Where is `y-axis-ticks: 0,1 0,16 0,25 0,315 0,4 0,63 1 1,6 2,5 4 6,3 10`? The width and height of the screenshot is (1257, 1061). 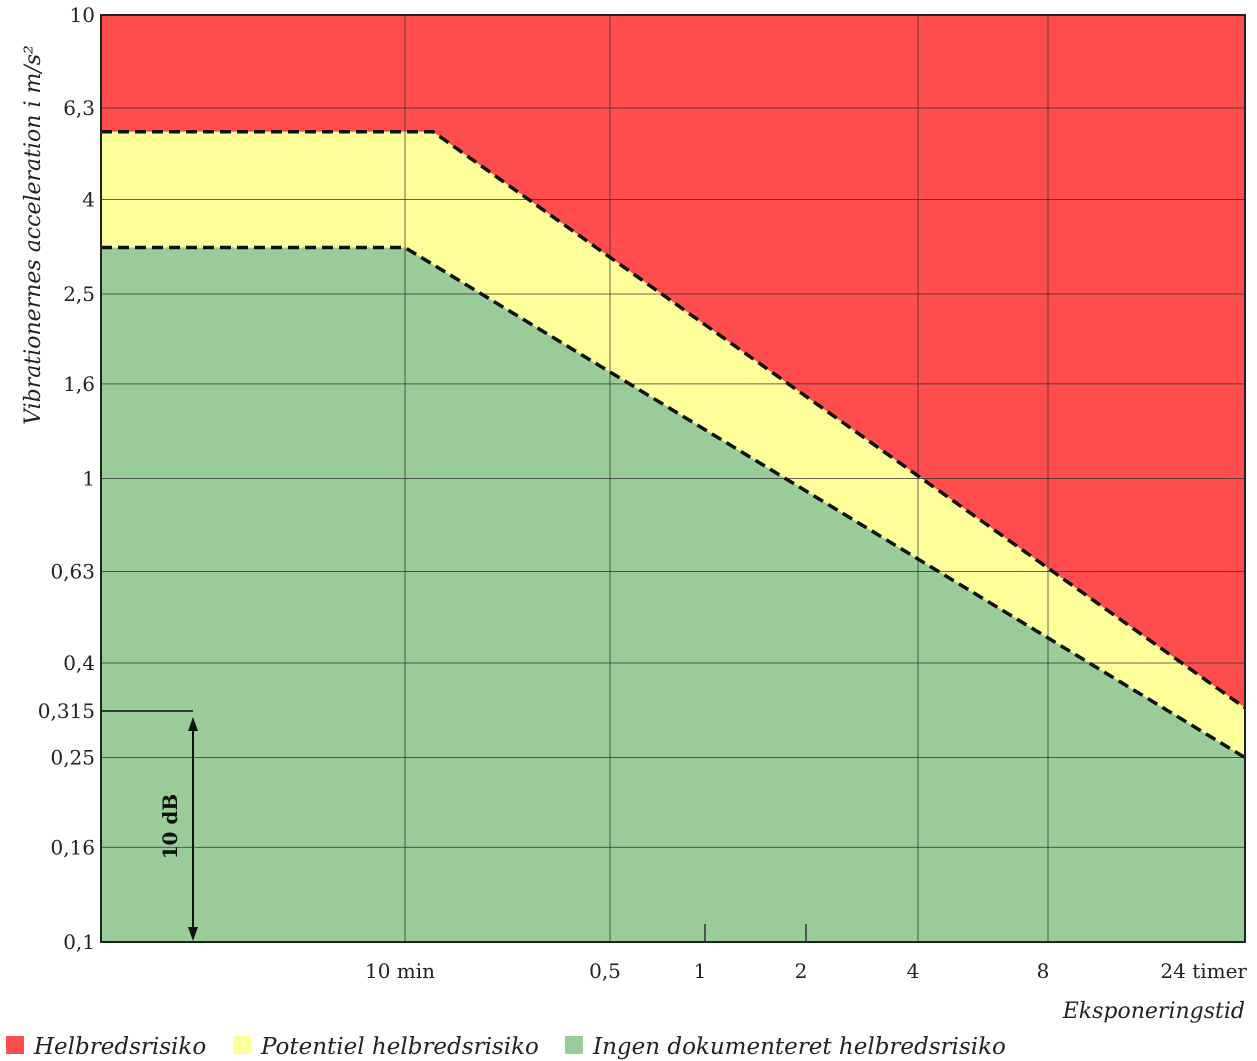
y-axis-ticks: 0,1 0,16 0,25 0,315 0,4 0,63 1 1,6 2,5 4 6,3 10 is located at coordinates (66, 478).